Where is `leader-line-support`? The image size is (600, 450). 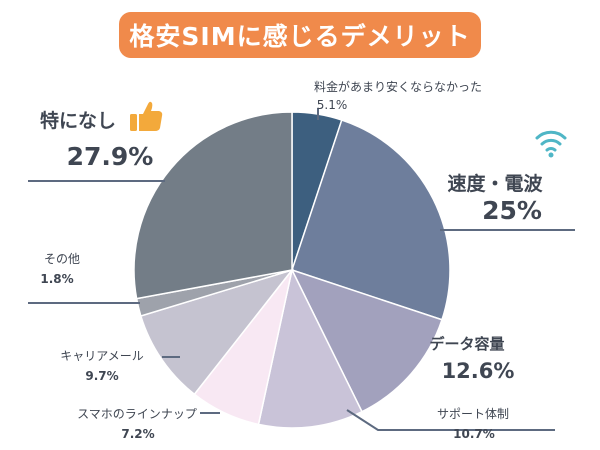
leader-line-support is located at coordinates (450, 420).